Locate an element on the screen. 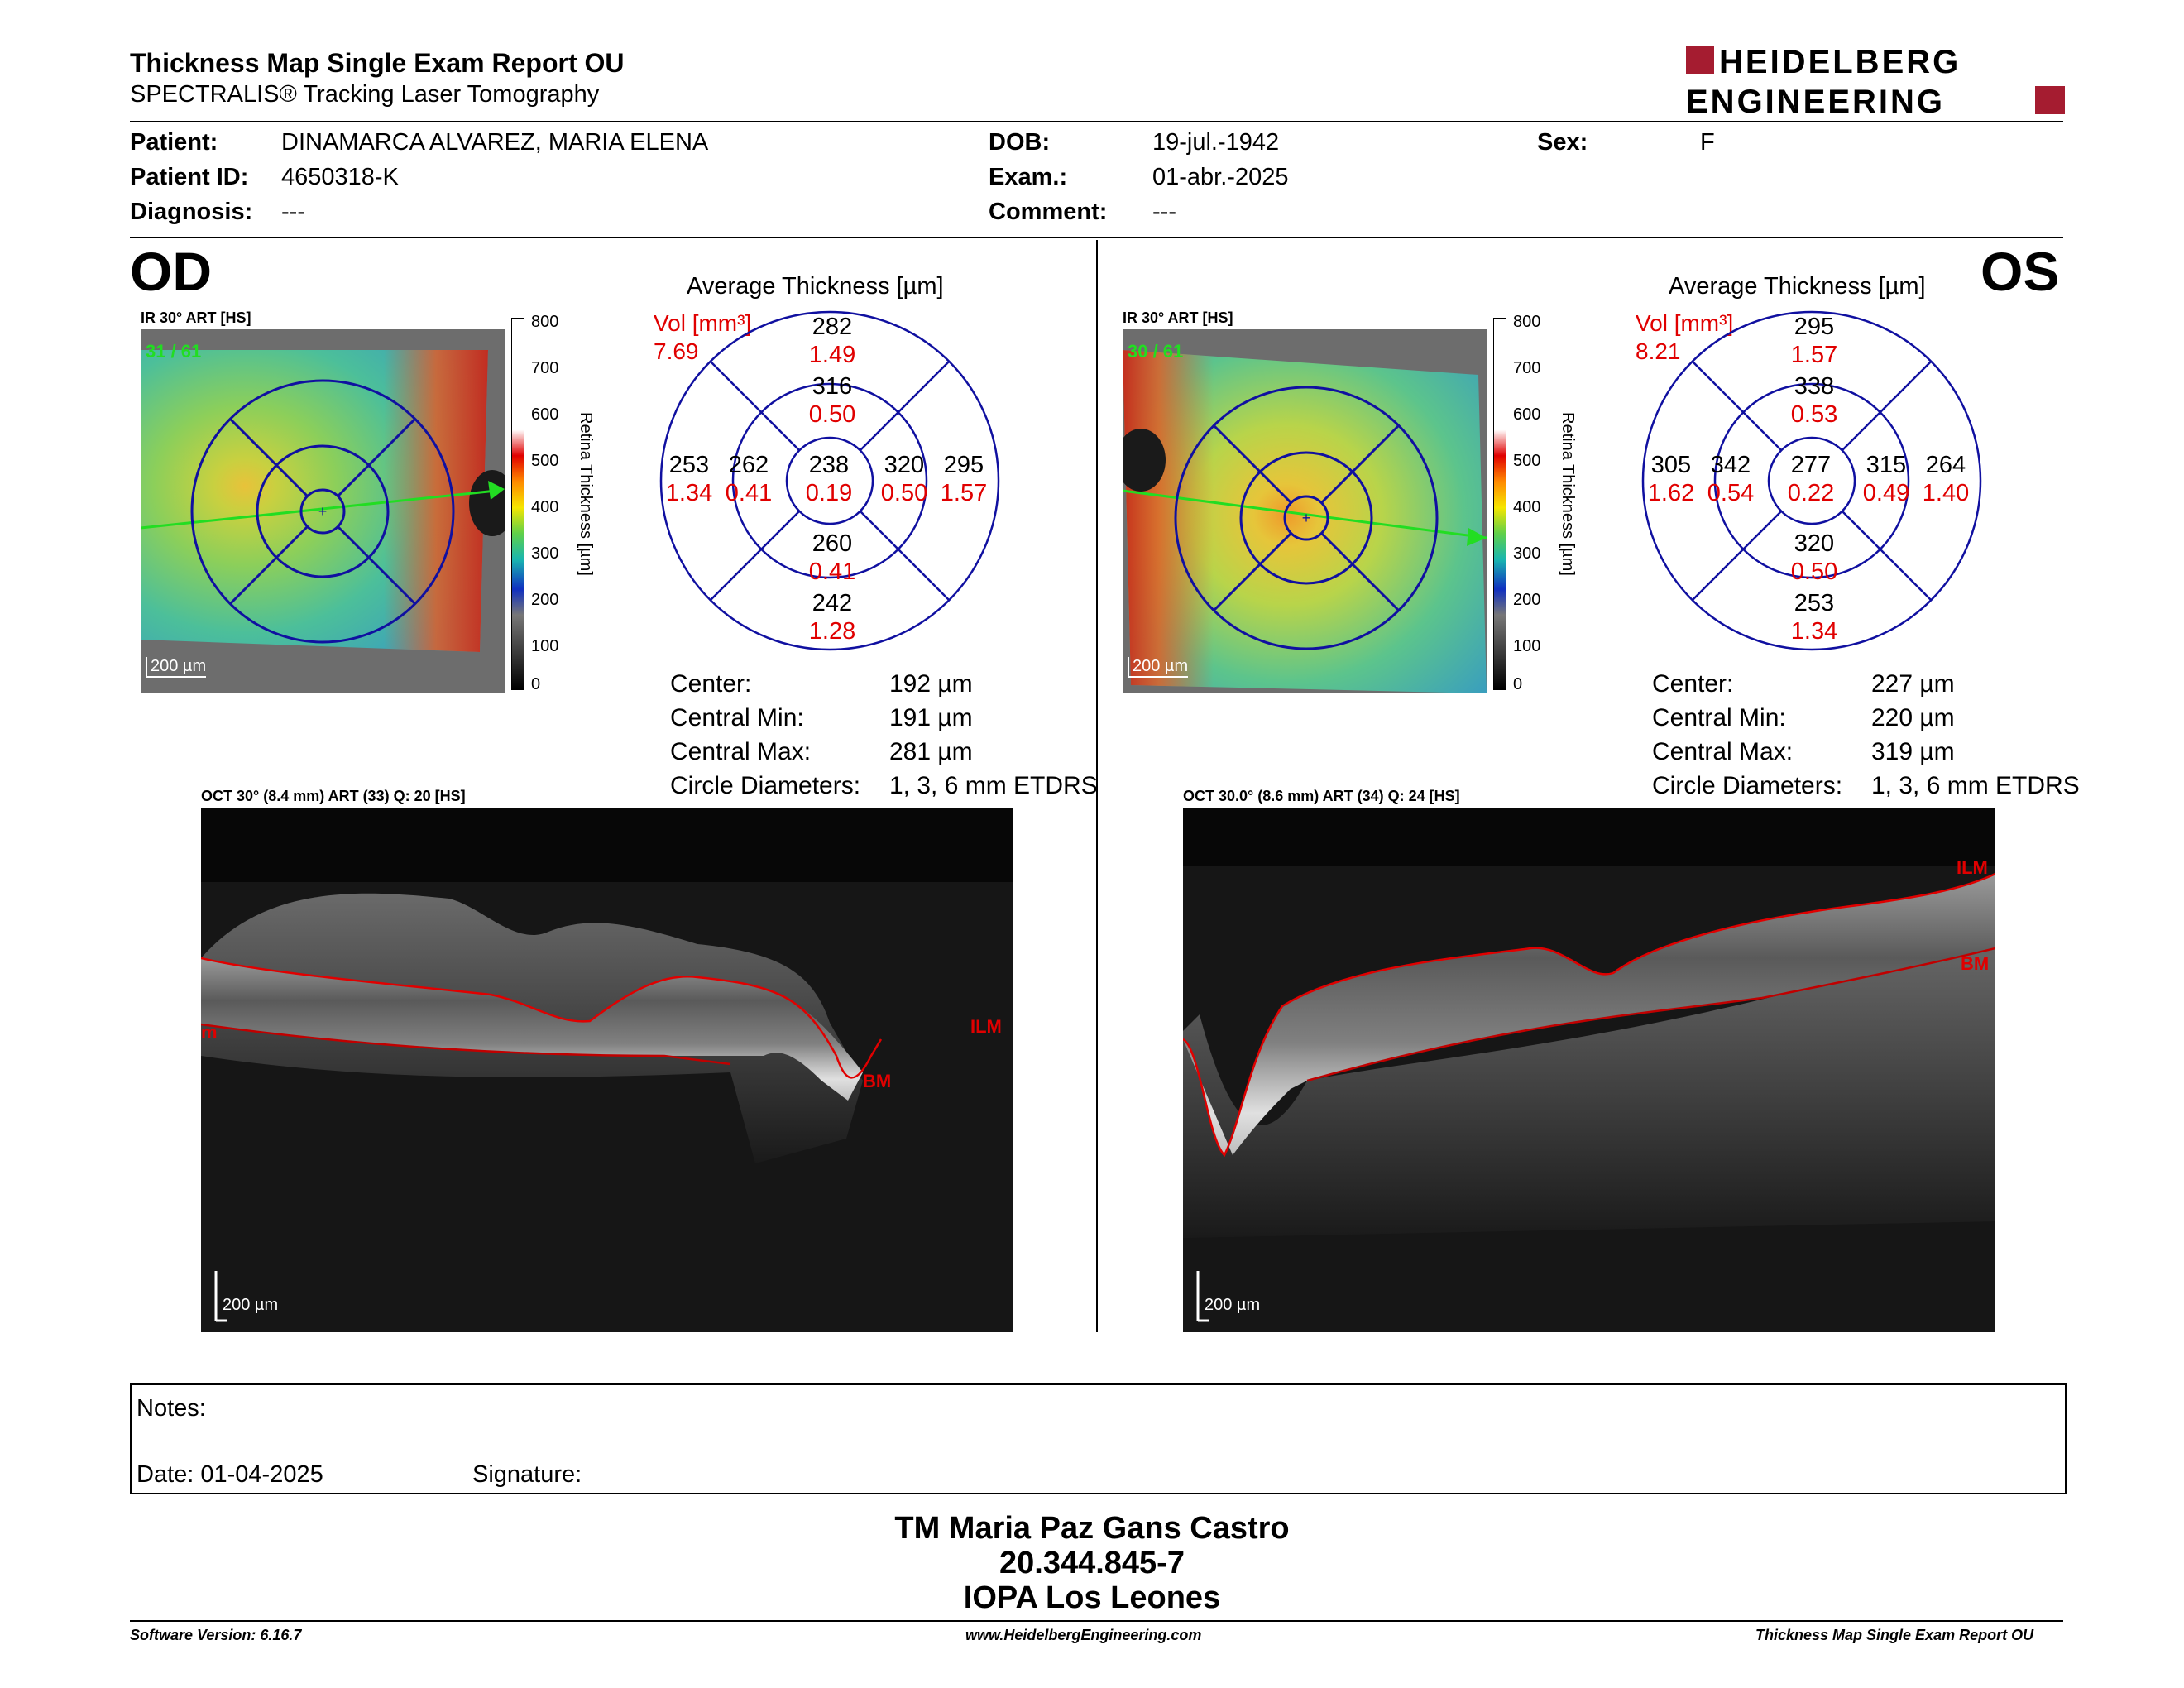  od-ilm-label: ILM is located at coordinates (986, 1026).